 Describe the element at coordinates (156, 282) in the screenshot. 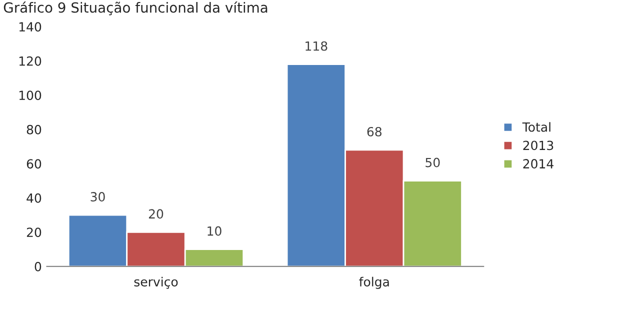

I see `x-tick-label: serviço` at that location.